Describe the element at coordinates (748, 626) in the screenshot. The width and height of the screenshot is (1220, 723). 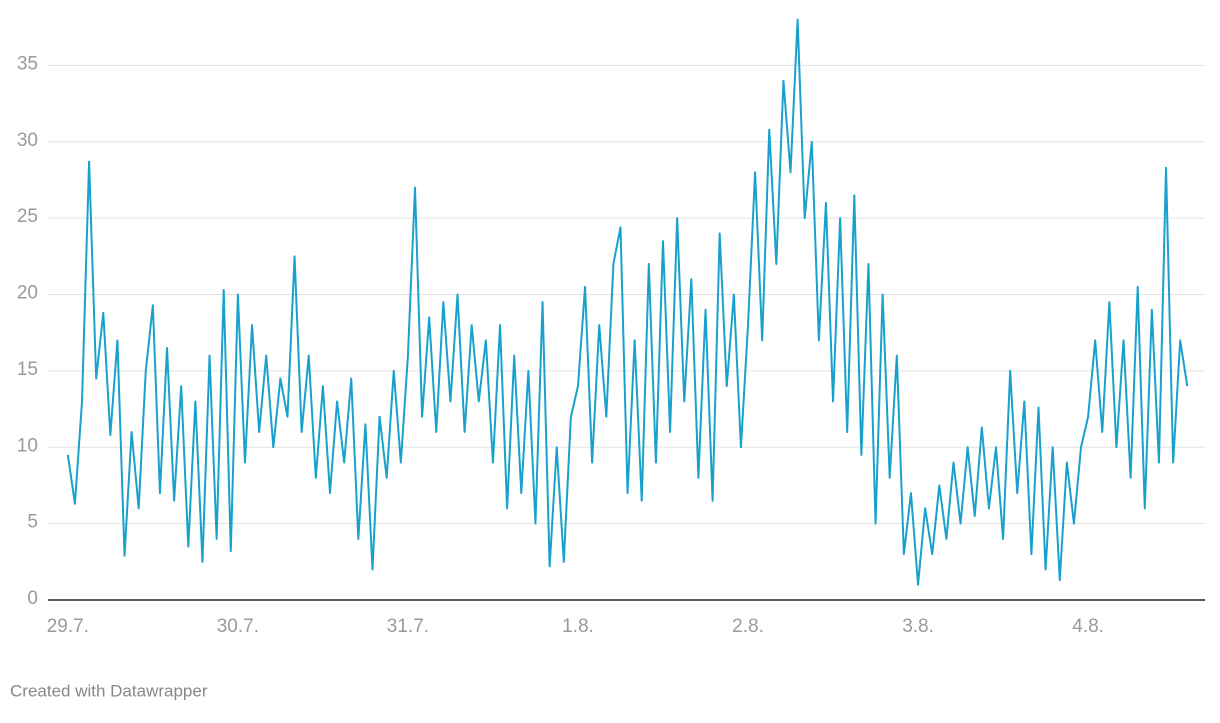
I see `x-tick-label: 2.8.` at that location.